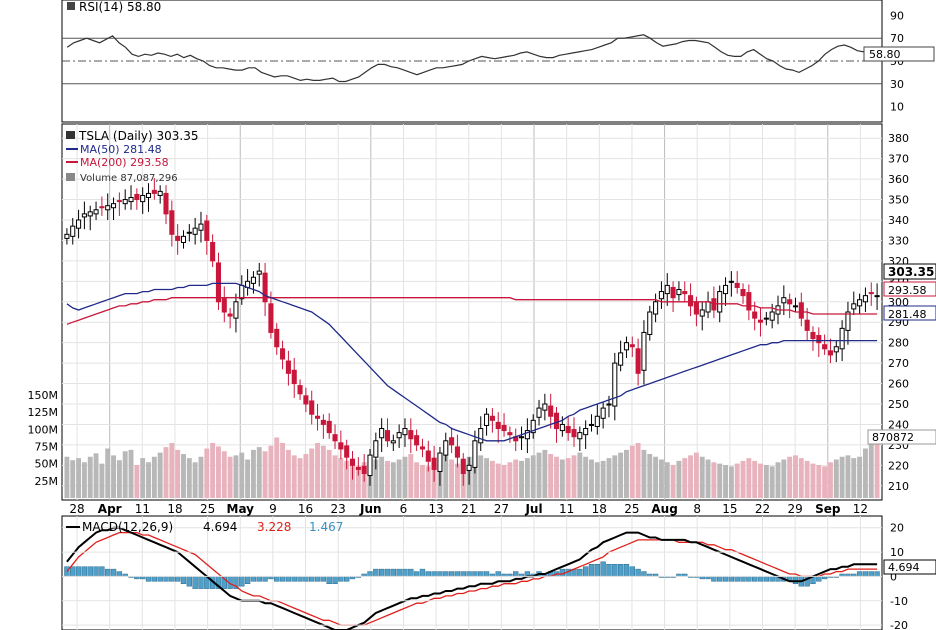  What do you see at coordinates (901, 437) in the screenshot?
I see `volume-value-box` at bounding box center [901, 437].